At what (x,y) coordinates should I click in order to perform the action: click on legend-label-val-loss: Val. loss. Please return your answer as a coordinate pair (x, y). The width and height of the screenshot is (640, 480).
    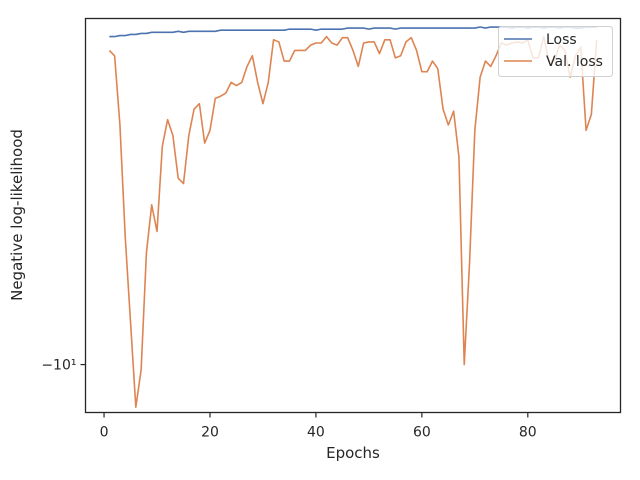
    Looking at the image, I should click on (574, 62).